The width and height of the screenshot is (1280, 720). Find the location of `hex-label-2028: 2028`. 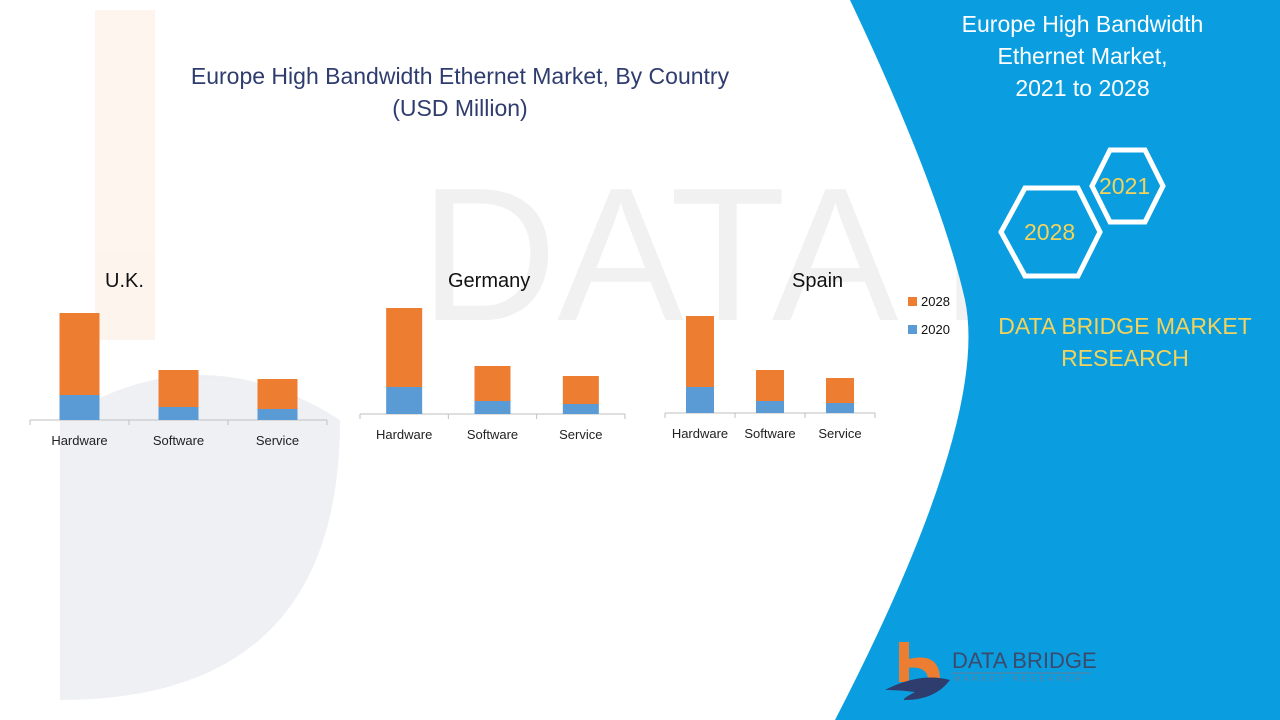

hex-label-2028: 2028 is located at coordinates (1050, 232).